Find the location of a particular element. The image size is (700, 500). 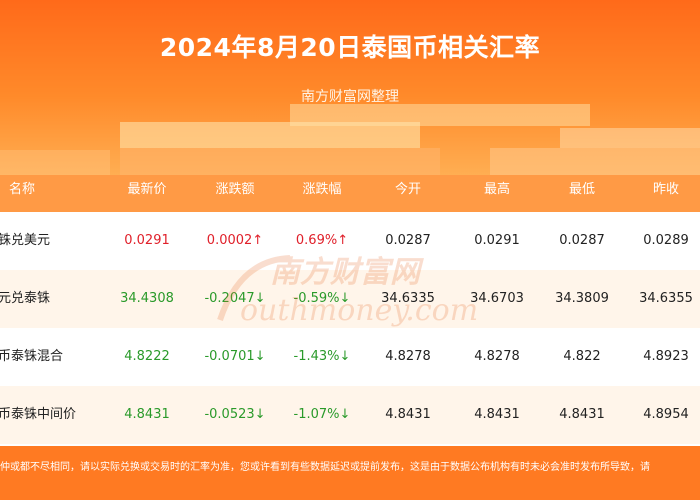

high-price: 0.0291 is located at coordinates (497, 240).